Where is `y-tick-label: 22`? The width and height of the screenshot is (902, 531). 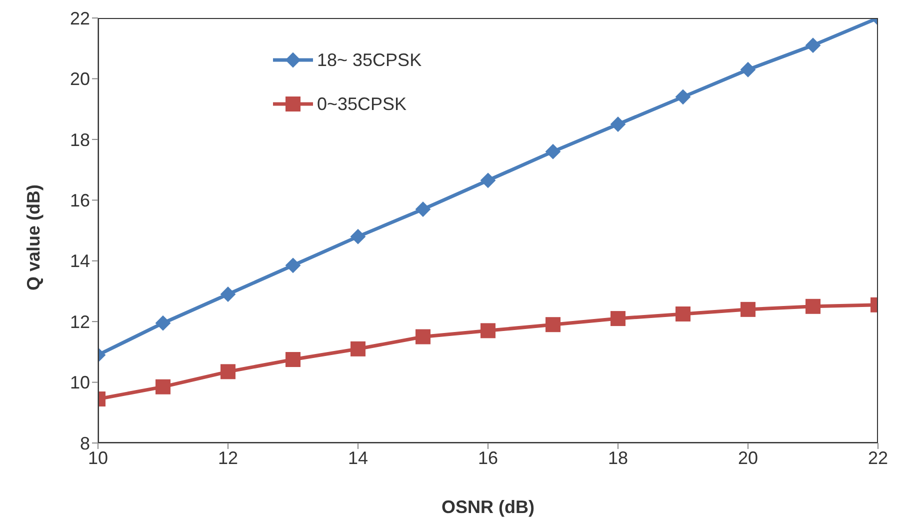
y-tick-label: 22 is located at coordinates (80, 18).